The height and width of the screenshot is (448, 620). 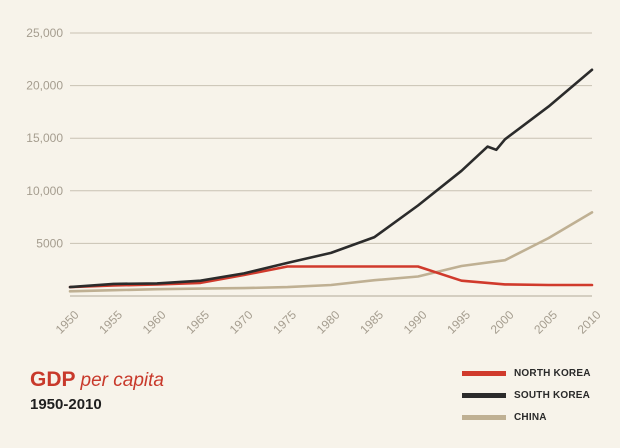 I want to click on legend-item-south-korea: SOUTH KOREA, so click(x=526, y=395).